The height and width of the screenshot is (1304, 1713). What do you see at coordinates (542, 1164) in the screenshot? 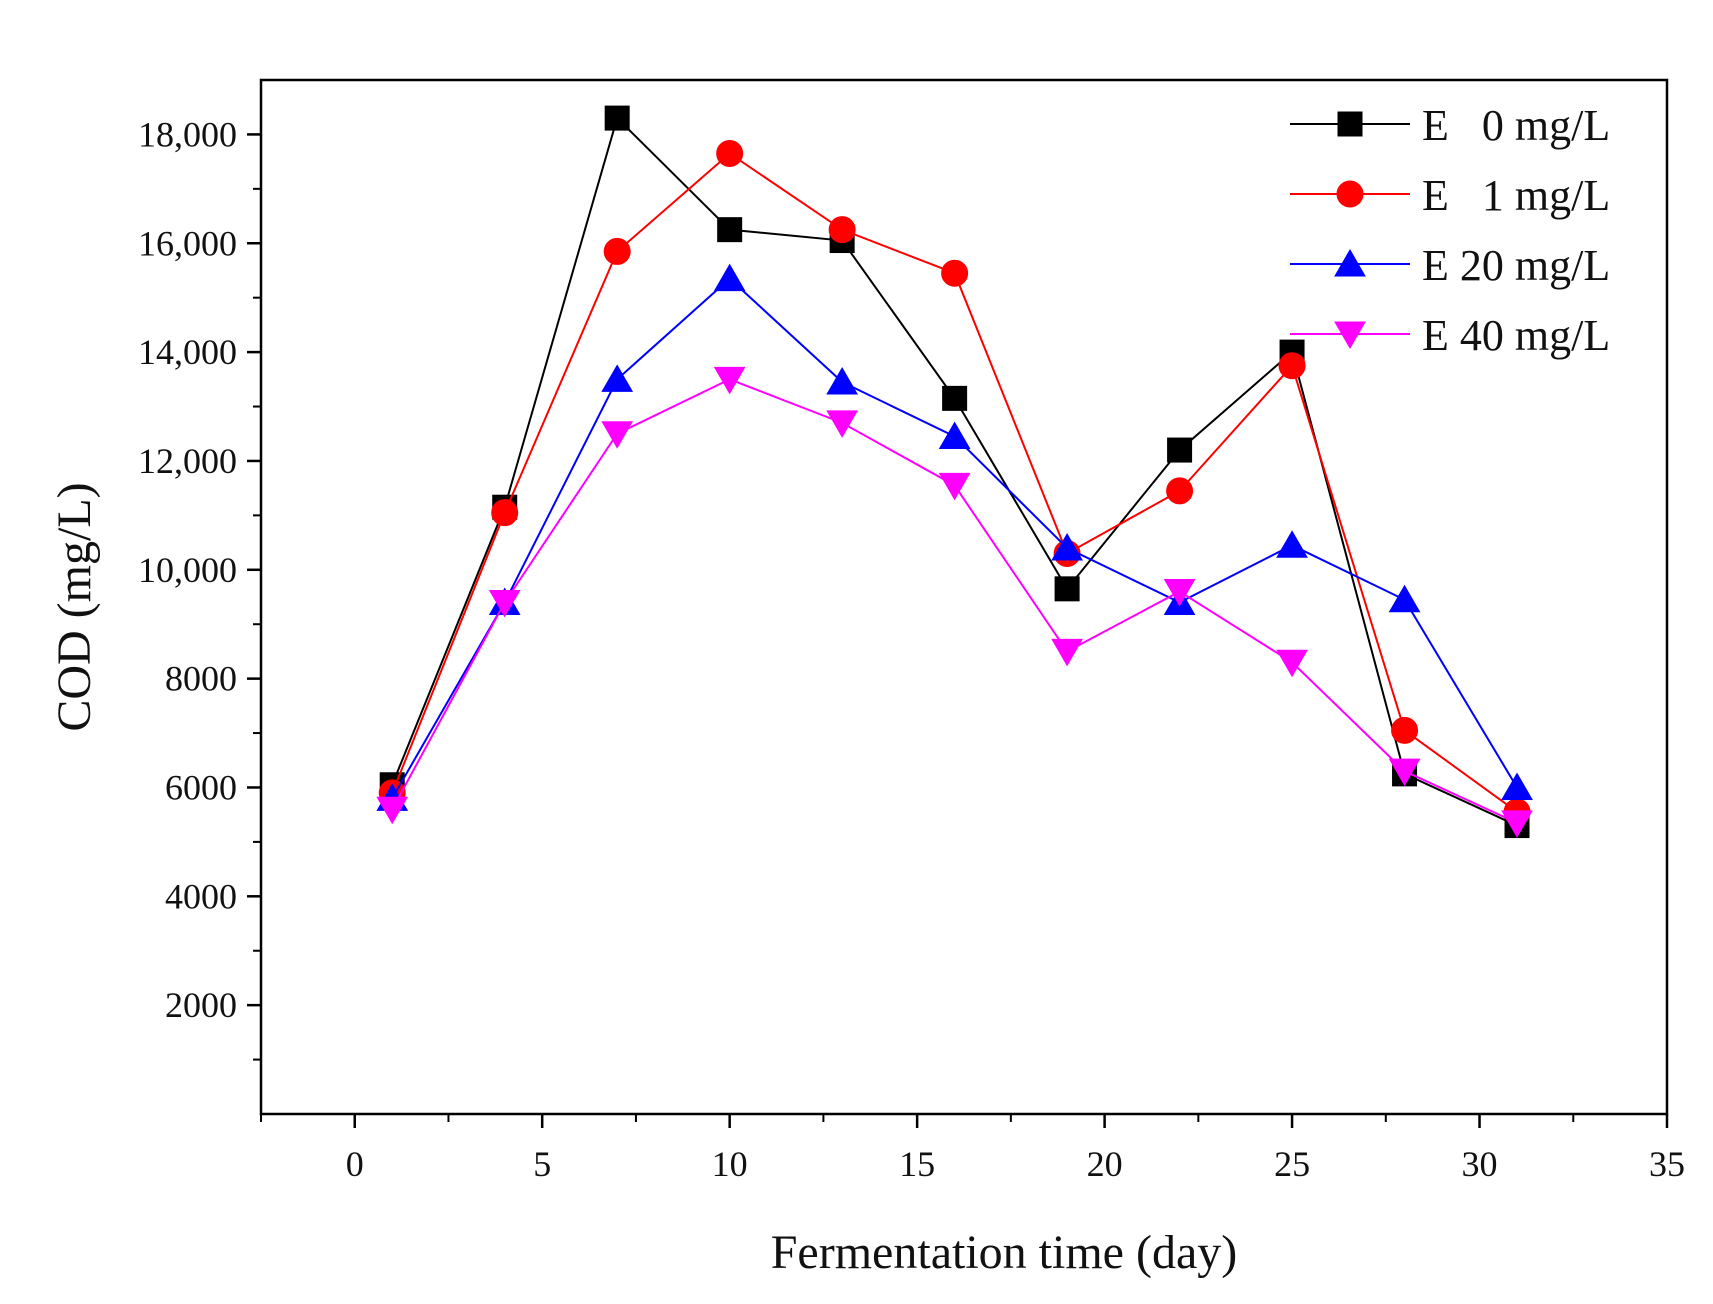
I see `x-tick-label: 5` at bounding box center [542, 1164].